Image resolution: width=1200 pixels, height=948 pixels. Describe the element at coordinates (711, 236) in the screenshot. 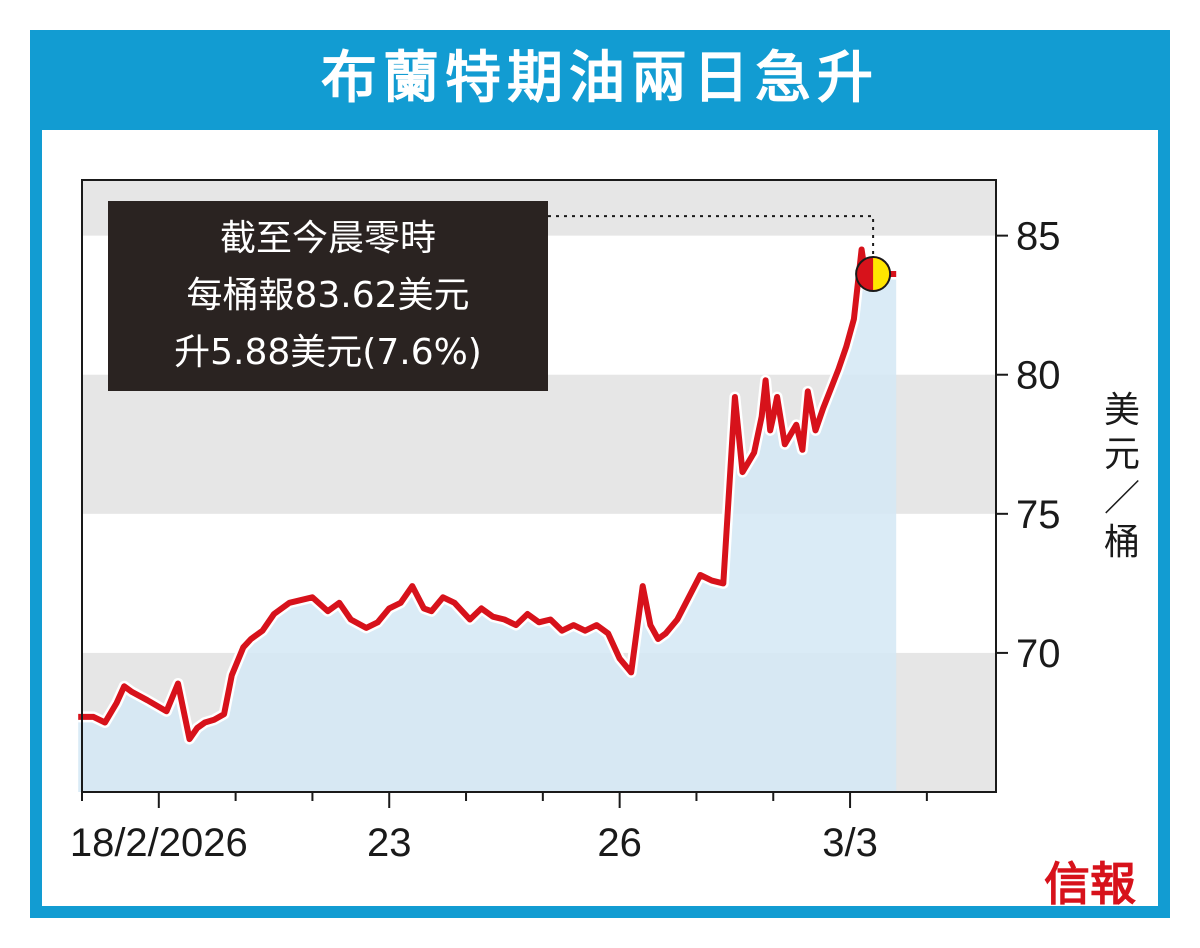

I see `latest-value-reference-line` at that location.